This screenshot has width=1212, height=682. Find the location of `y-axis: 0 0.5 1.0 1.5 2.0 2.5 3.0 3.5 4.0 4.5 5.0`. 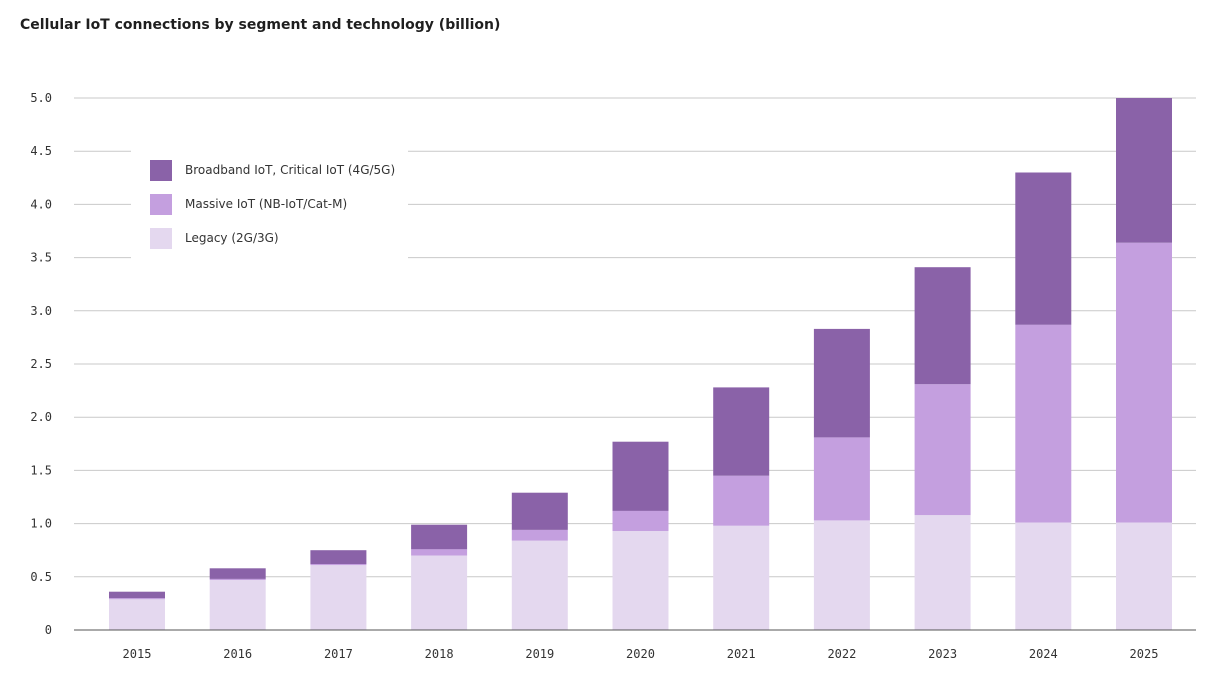

y-axis: 0 0.5 1.0 1.5 2.0 2.5 3.0 3.5 4.0 4.5 5.0 is located at coordinates (41, 364).